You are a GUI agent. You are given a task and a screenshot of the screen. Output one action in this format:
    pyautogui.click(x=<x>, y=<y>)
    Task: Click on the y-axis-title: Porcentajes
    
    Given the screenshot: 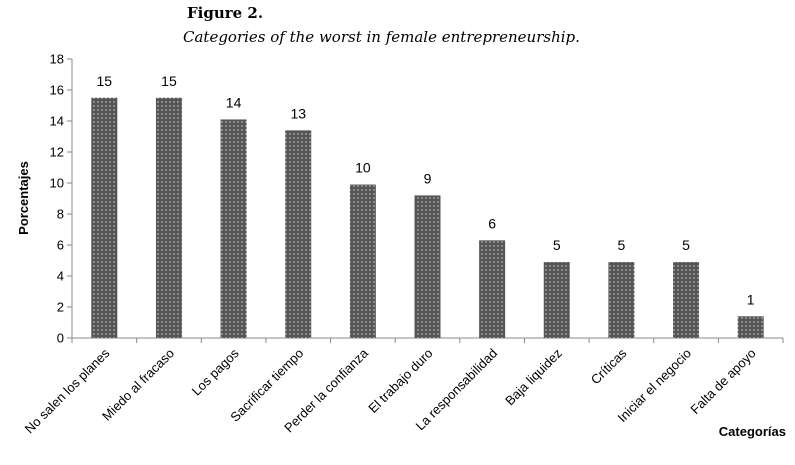 What is the action you would take?
    pyautogui.click(x=23, y=198)
    